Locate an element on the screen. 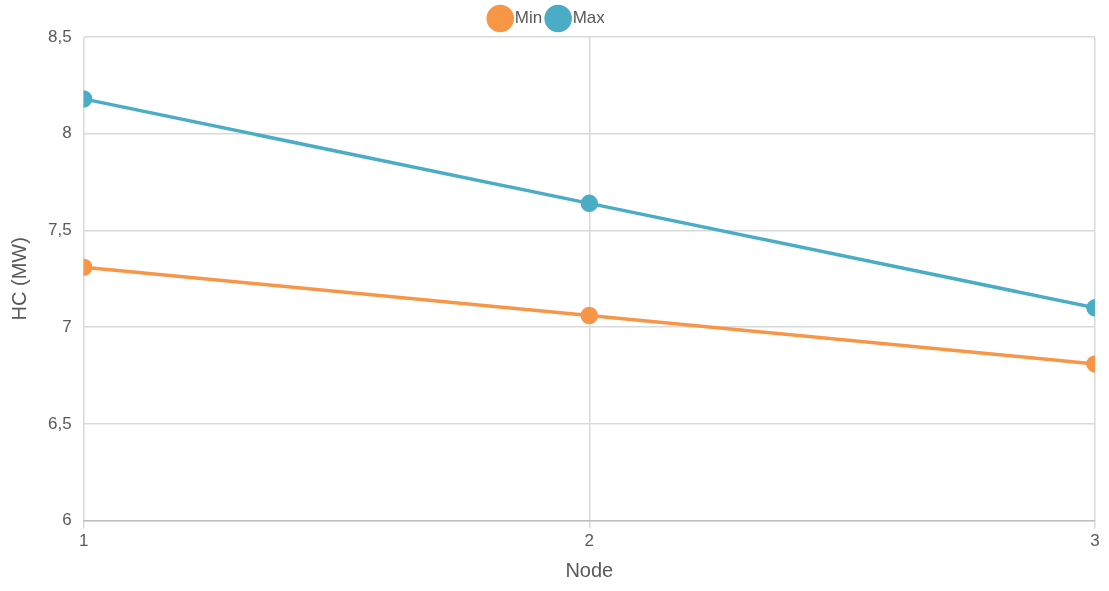  y-tick-label: 6,5 is located at coordinates (59, 423).